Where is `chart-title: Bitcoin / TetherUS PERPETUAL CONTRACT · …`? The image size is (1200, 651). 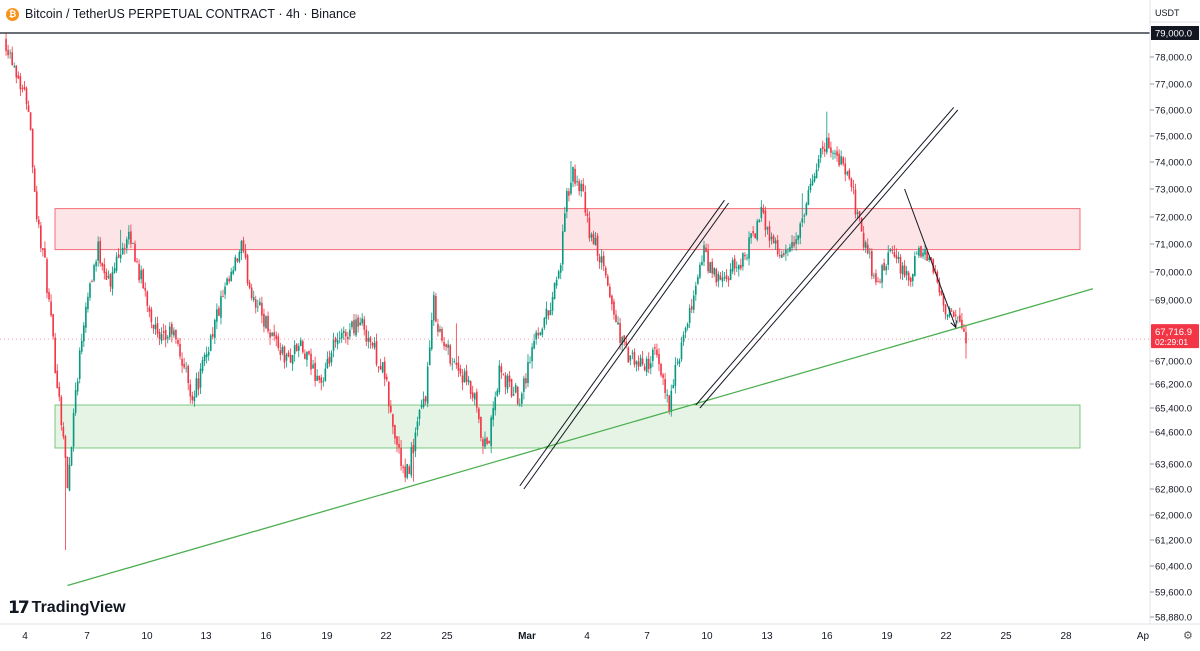
chart-title: Bitcoin / TetherUS PERPETUAL CONTRACT · … is located at coordinates (191, 14).